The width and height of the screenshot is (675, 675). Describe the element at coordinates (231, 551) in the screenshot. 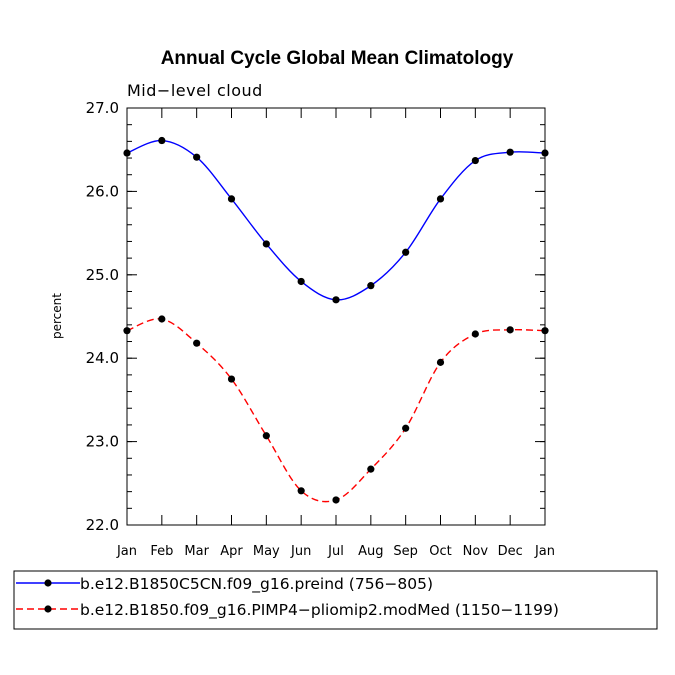

I see `x-tick-label: Apr` at that location.